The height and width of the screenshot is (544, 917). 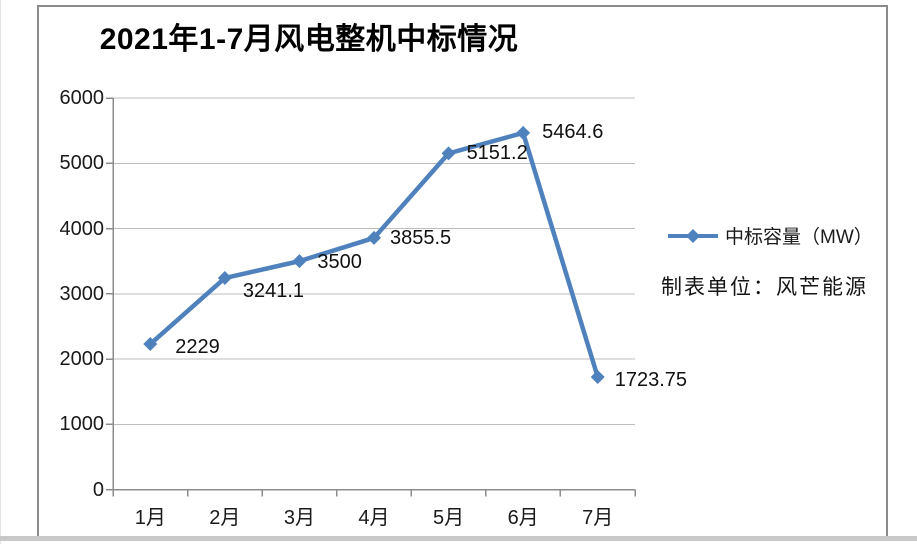 I want to click on data-label: 1723.75, so click(x=650, y=380).